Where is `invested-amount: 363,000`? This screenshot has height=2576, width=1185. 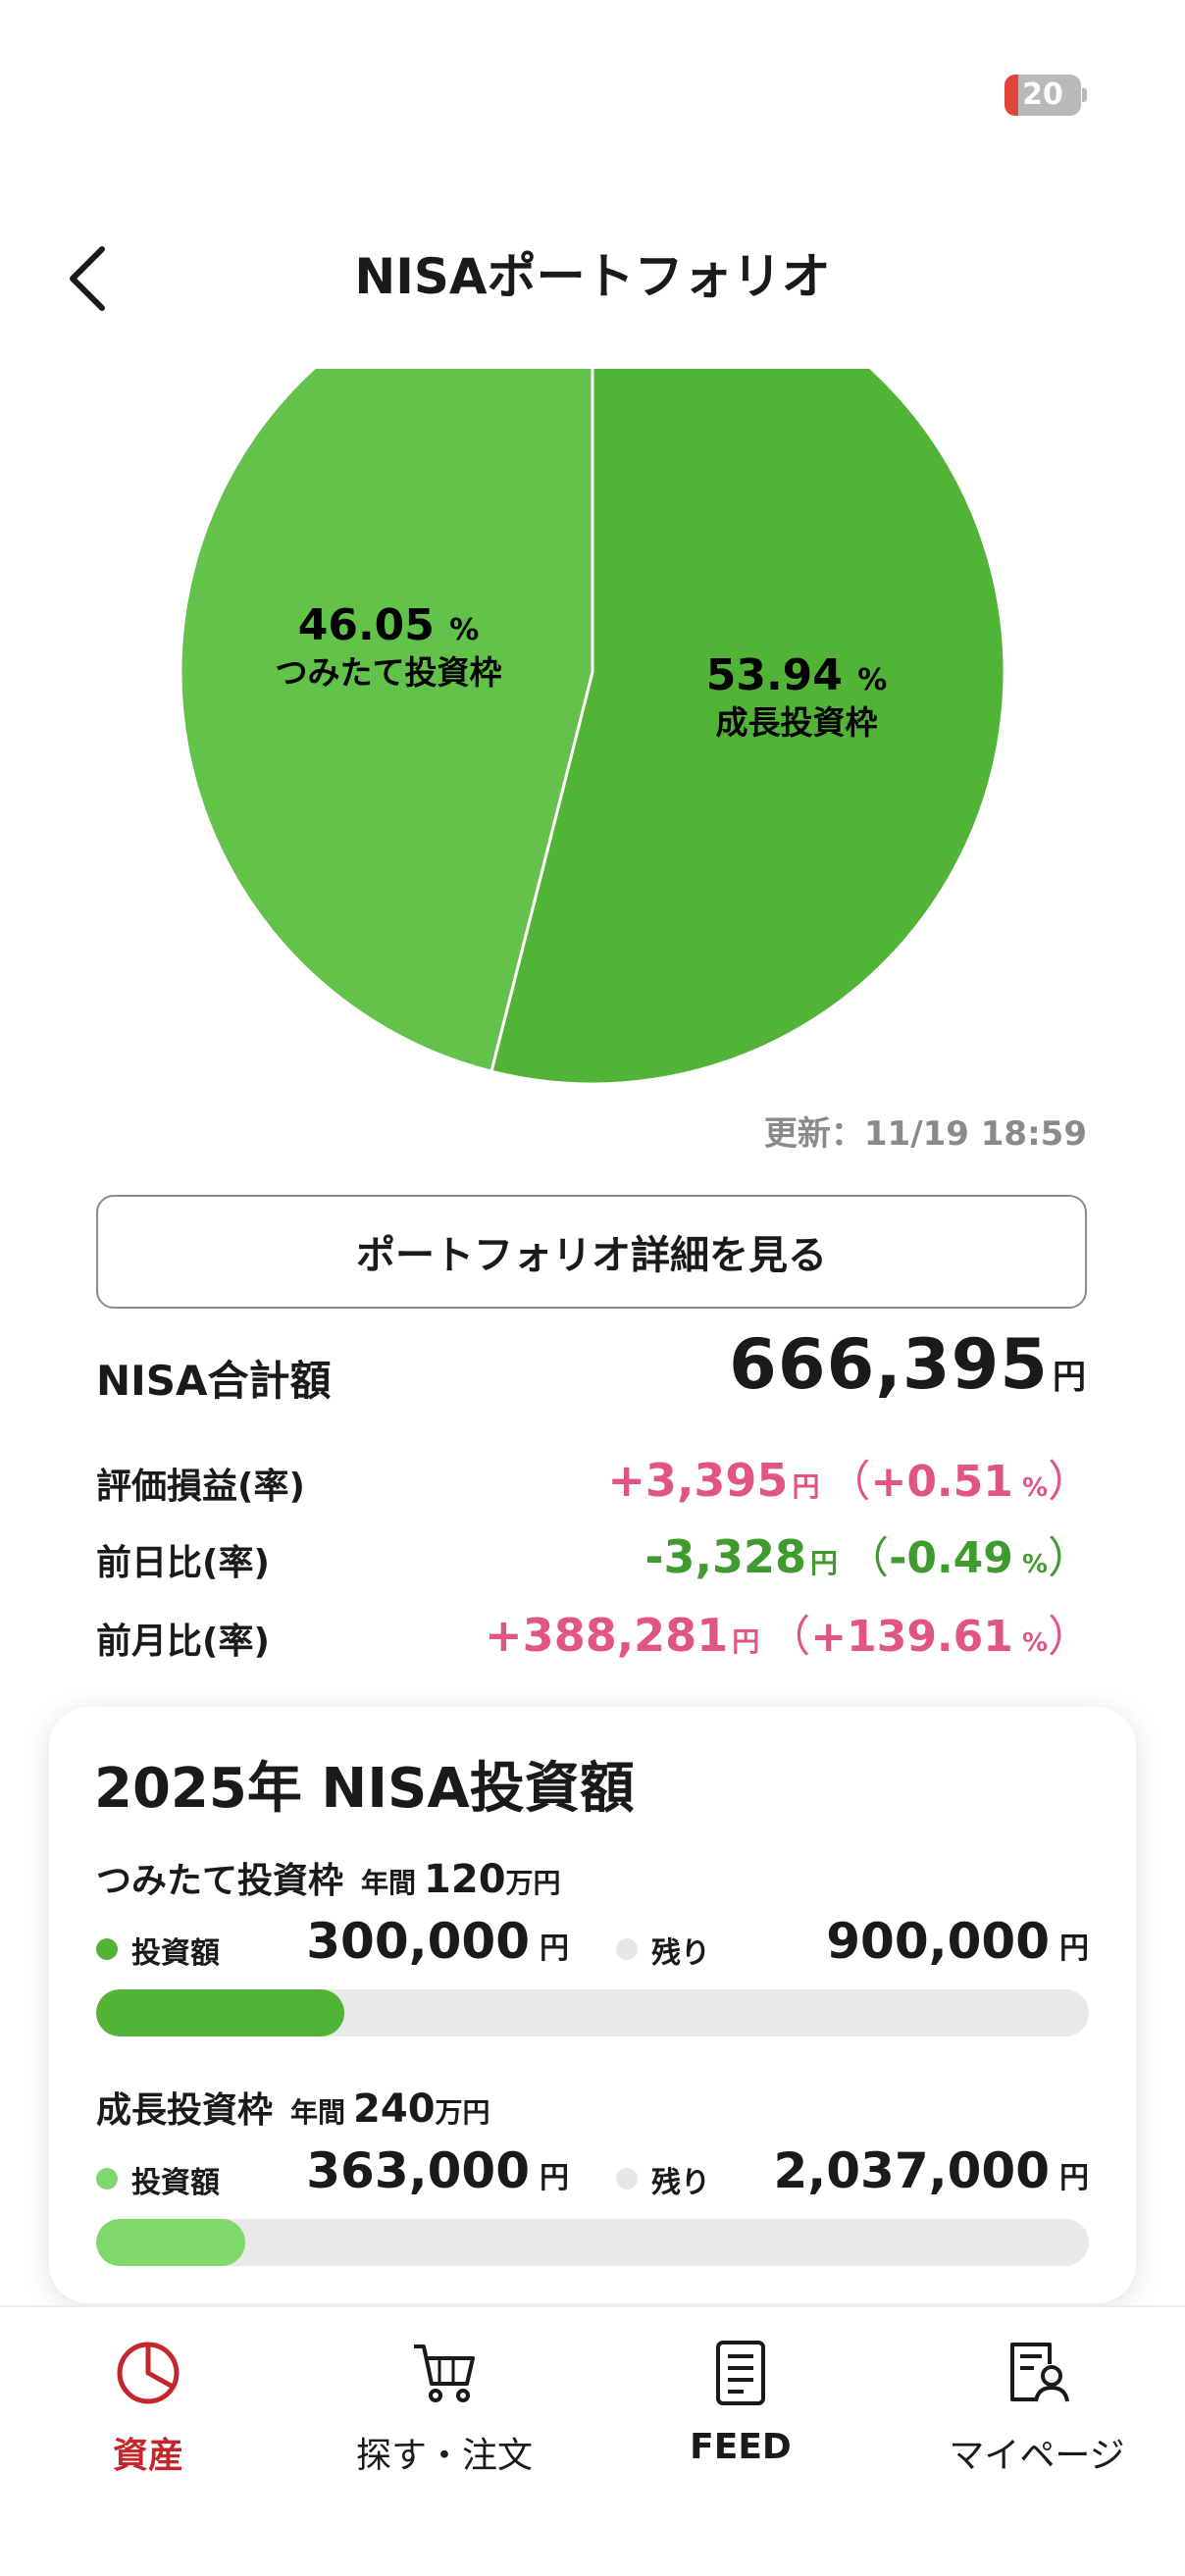 invested-amount: 363,000 is located at coordinates (418, 2170).